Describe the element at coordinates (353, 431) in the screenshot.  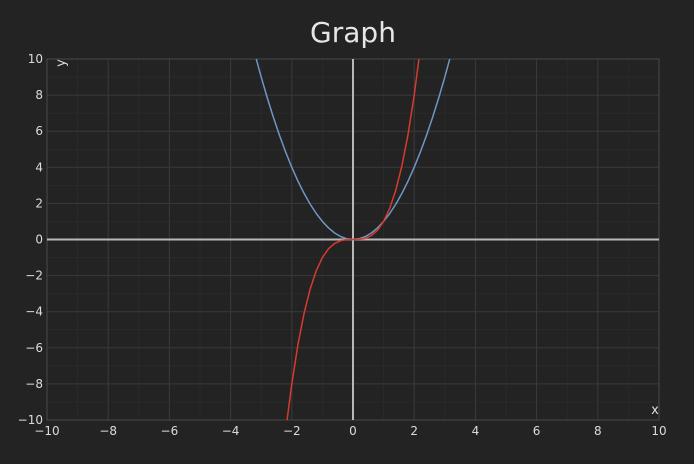
I see `x-tick-label: 0` at that location.